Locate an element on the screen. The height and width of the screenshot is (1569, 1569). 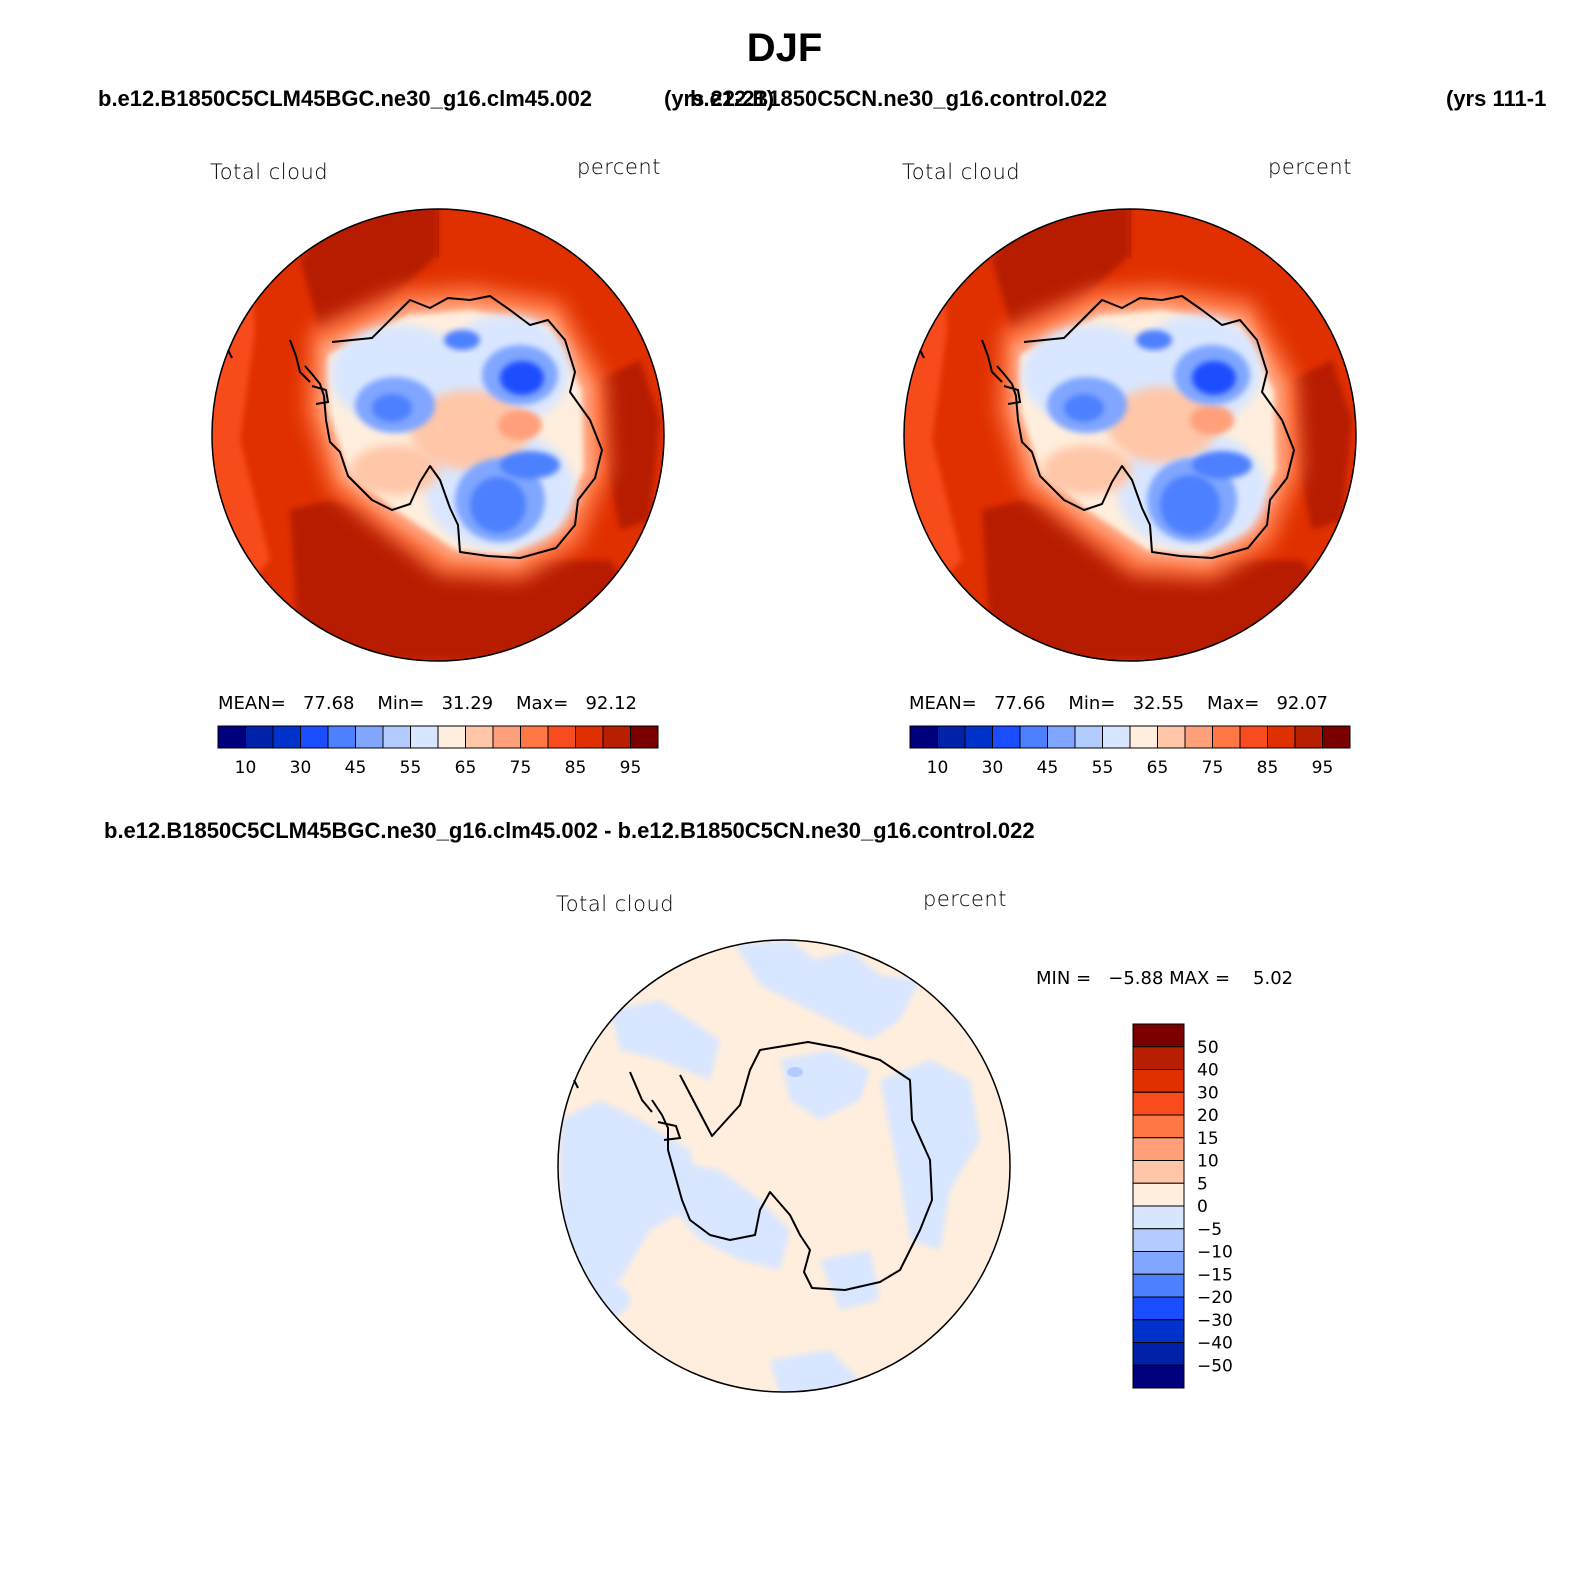
panel1-colorbar: 10 30 45 55 65 75 85 95 is located at coordinates (438, 751).